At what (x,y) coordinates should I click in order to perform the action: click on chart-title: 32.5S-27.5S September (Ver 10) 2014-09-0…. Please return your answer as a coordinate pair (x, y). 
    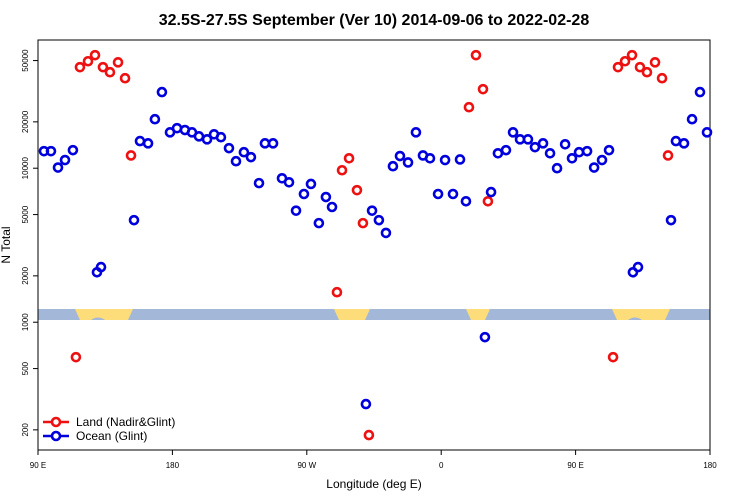
    Looking at the image, I should click on (374, 20).